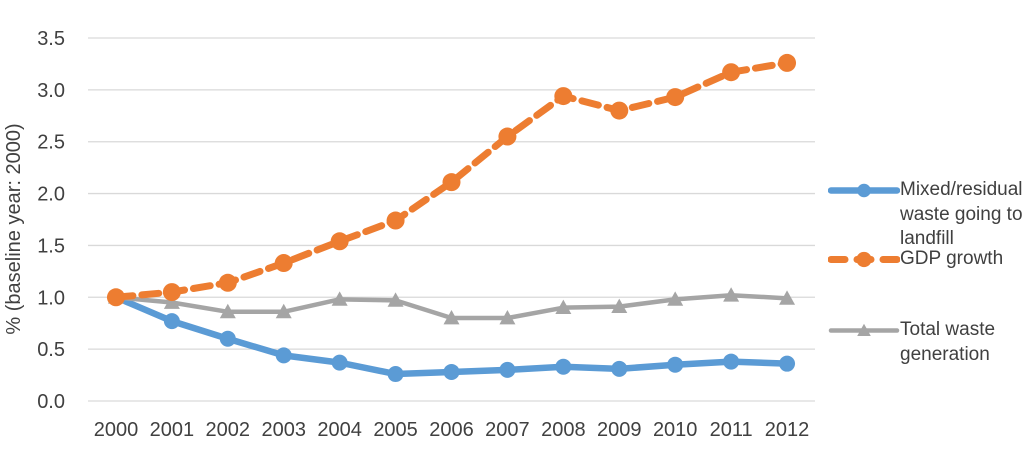 The height and width of the screenshot is (449, 1024). Describe the element at coordinates (731, 430) in the screenshot. I see `x-axis-tick-label: 2011` at that location.